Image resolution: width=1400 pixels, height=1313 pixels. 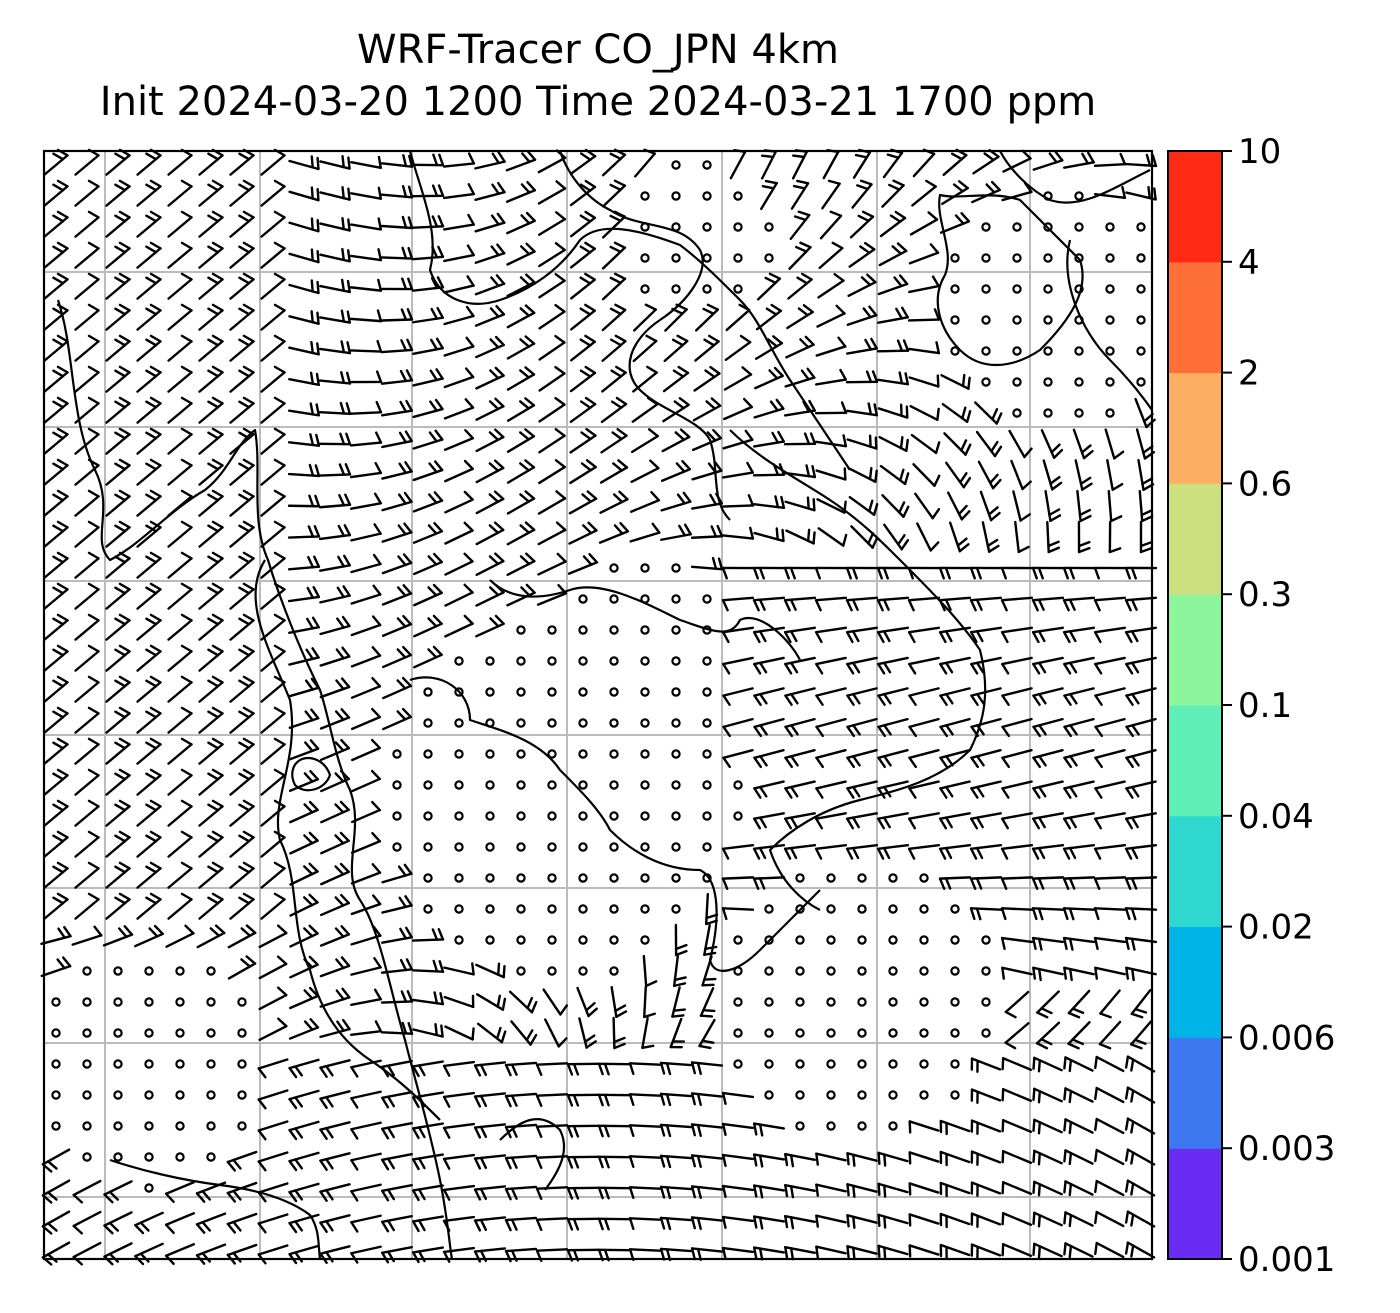 What do you see at coordinates (1265, 484) in the screenshot?
I see `colorbar-tick-label: 0.6` at bounding box center [1265, 484].